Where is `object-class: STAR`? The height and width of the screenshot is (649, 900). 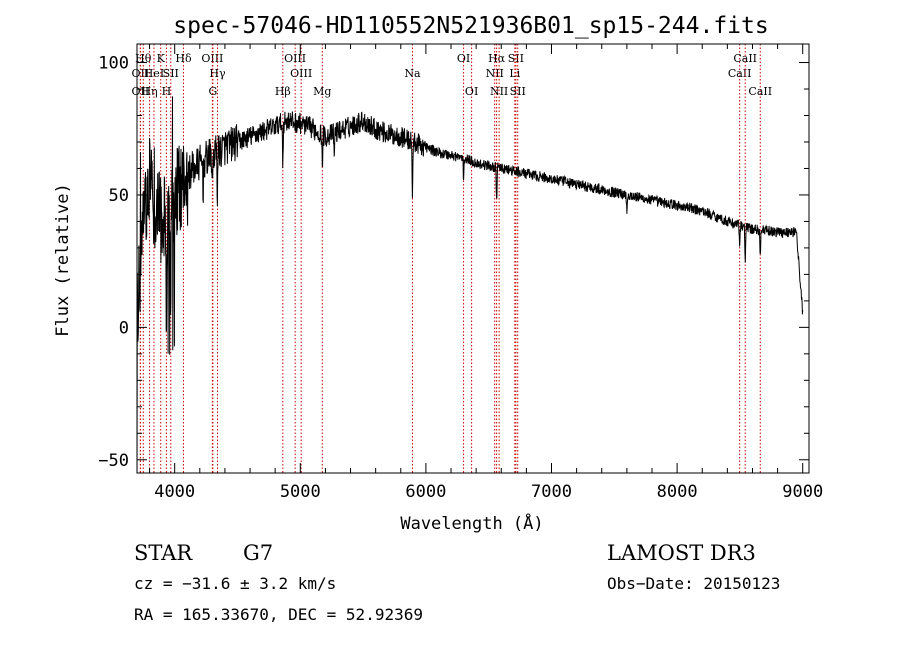 object-class: STAR is located at coordinates (163, 553).